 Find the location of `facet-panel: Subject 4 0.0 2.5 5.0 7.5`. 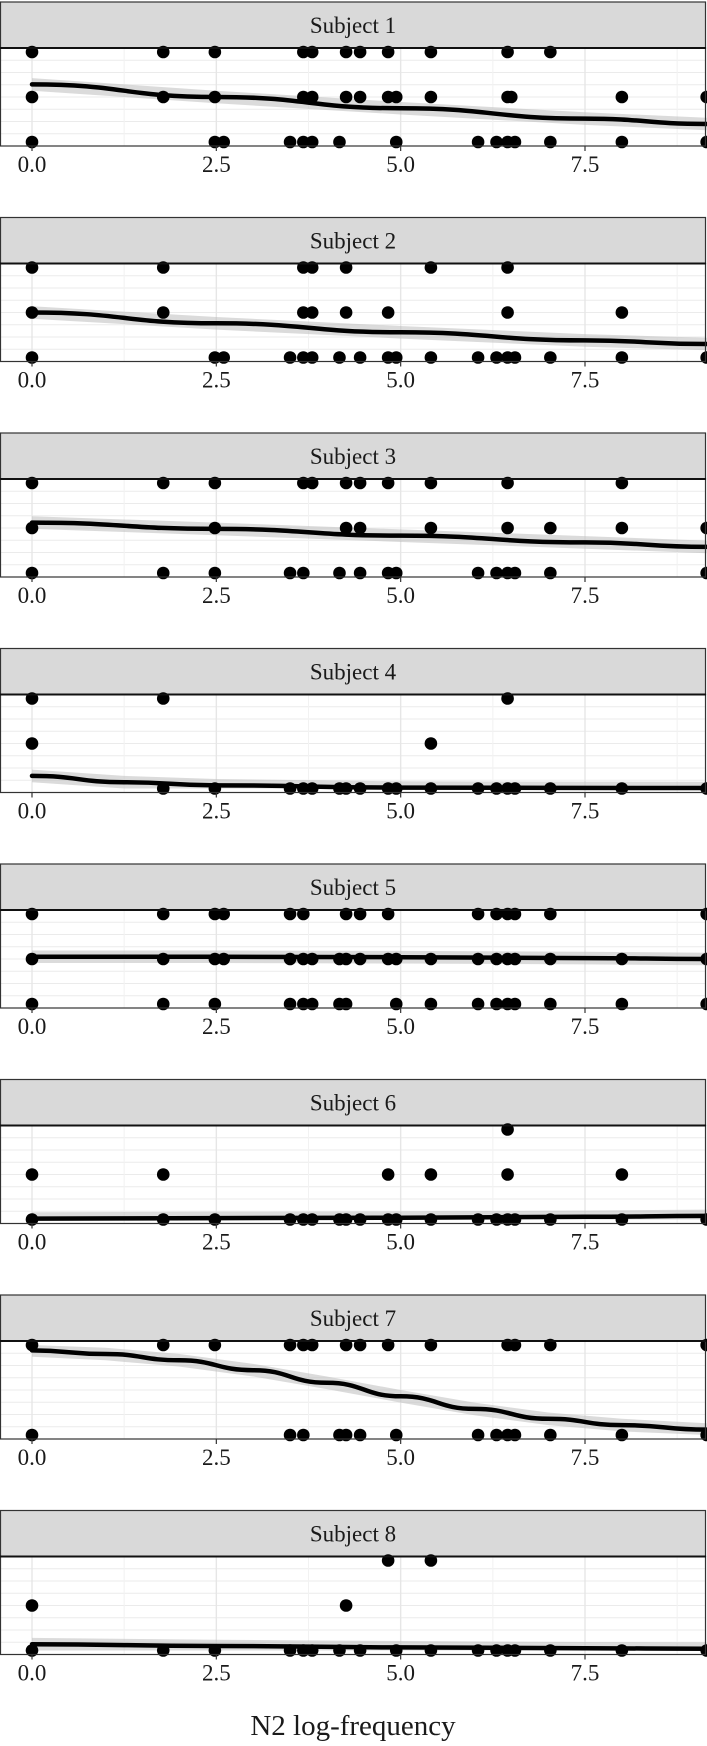

facet-panel: Subject 4 0.0 2.5 5.0 7.5 is located at coordinates (353, 735).